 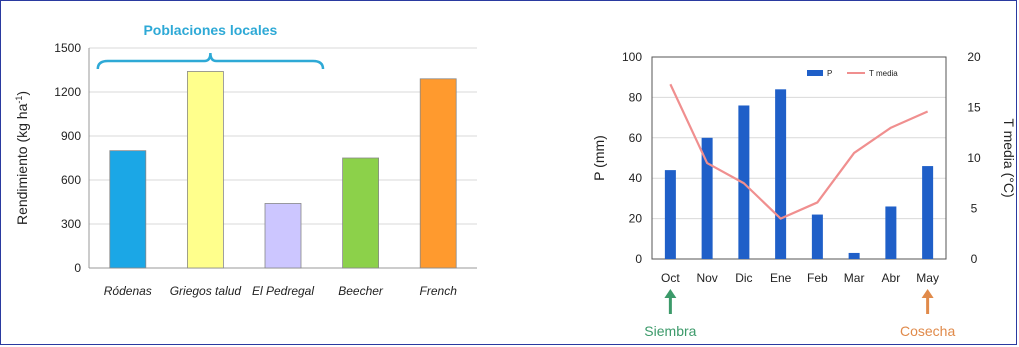 What do you see at coordinates (781, 174) in the screenshot?
I see `precip-bar-ene` at bounding box center [781, 174].